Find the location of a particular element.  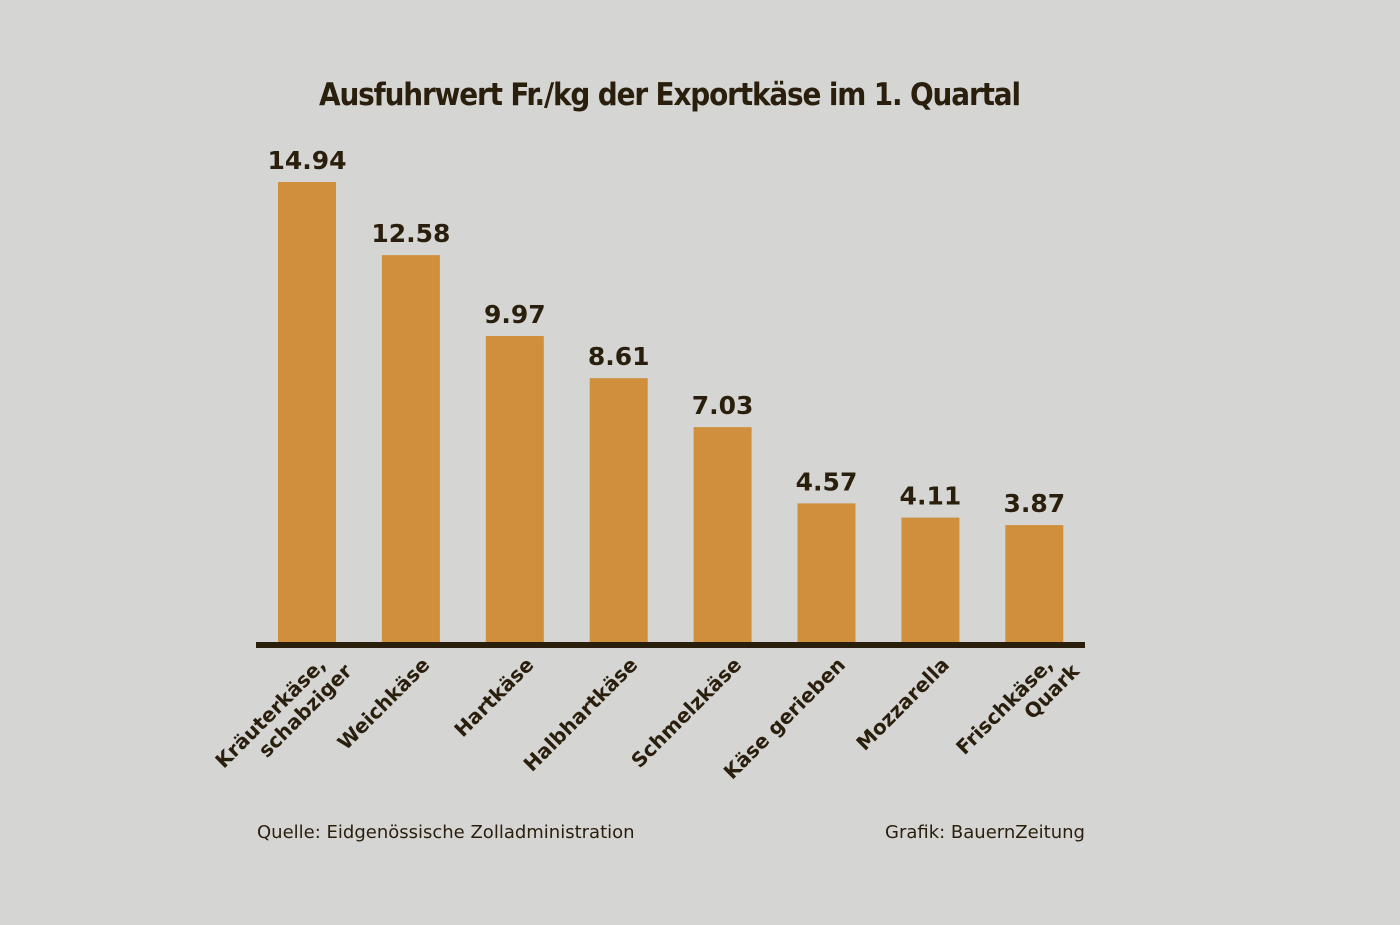

category-label: Mozzarella is located at coordinates (902, 704).